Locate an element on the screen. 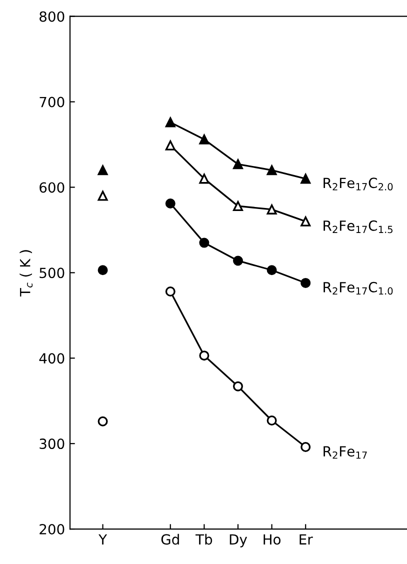 This screenshot has width=407, height=564. series-label: R$_{2}$Fe$_{17}$C$_{1.0}$ is located at coordinates (358, 288).